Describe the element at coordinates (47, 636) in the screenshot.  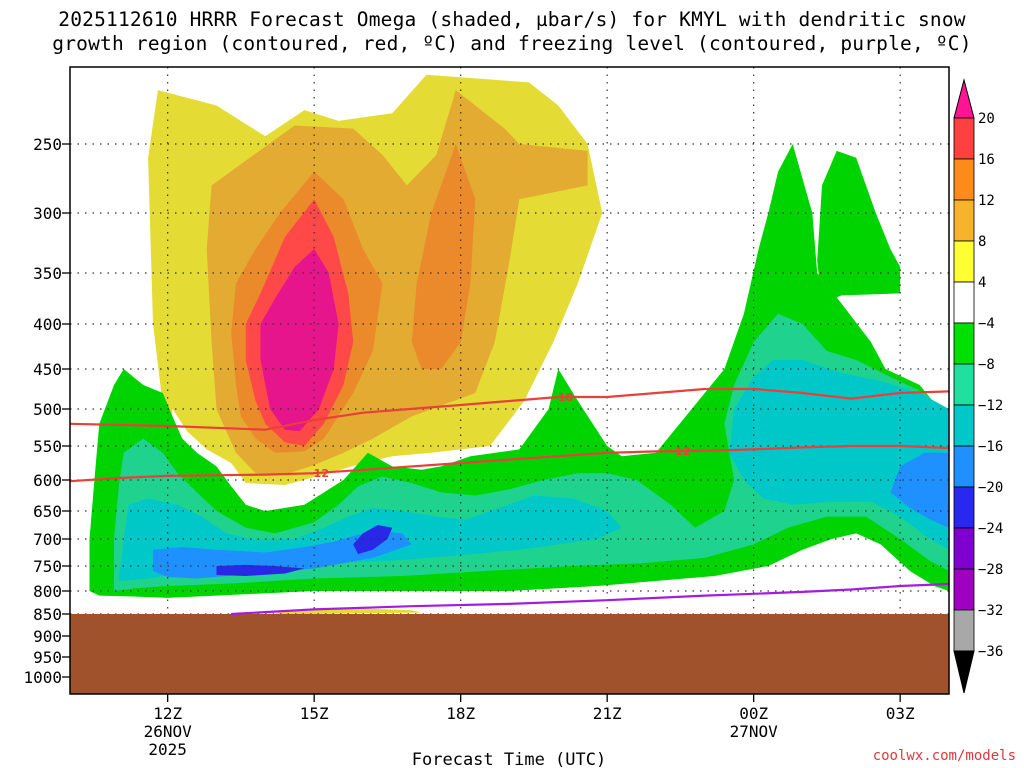
I see `y-tick-label-900: 900` at that location.